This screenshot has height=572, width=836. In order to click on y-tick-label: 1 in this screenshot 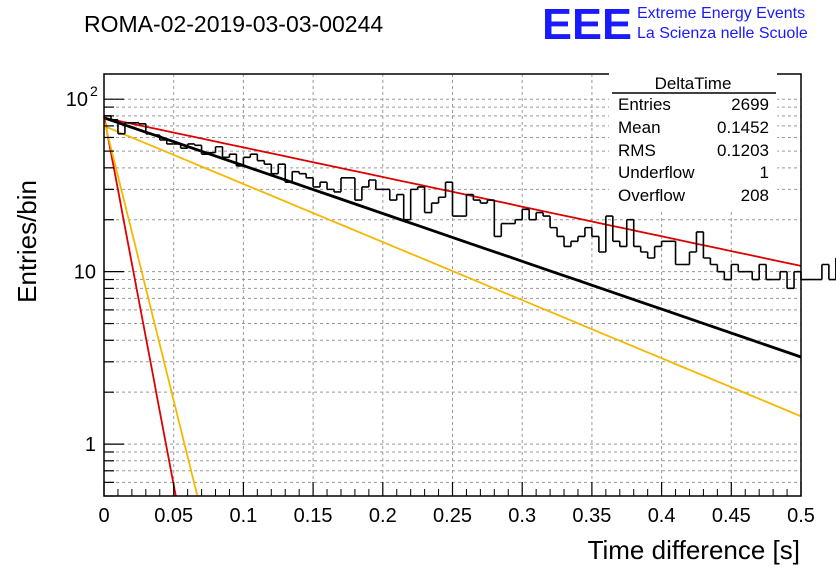, I will do `click(90, 445)`.